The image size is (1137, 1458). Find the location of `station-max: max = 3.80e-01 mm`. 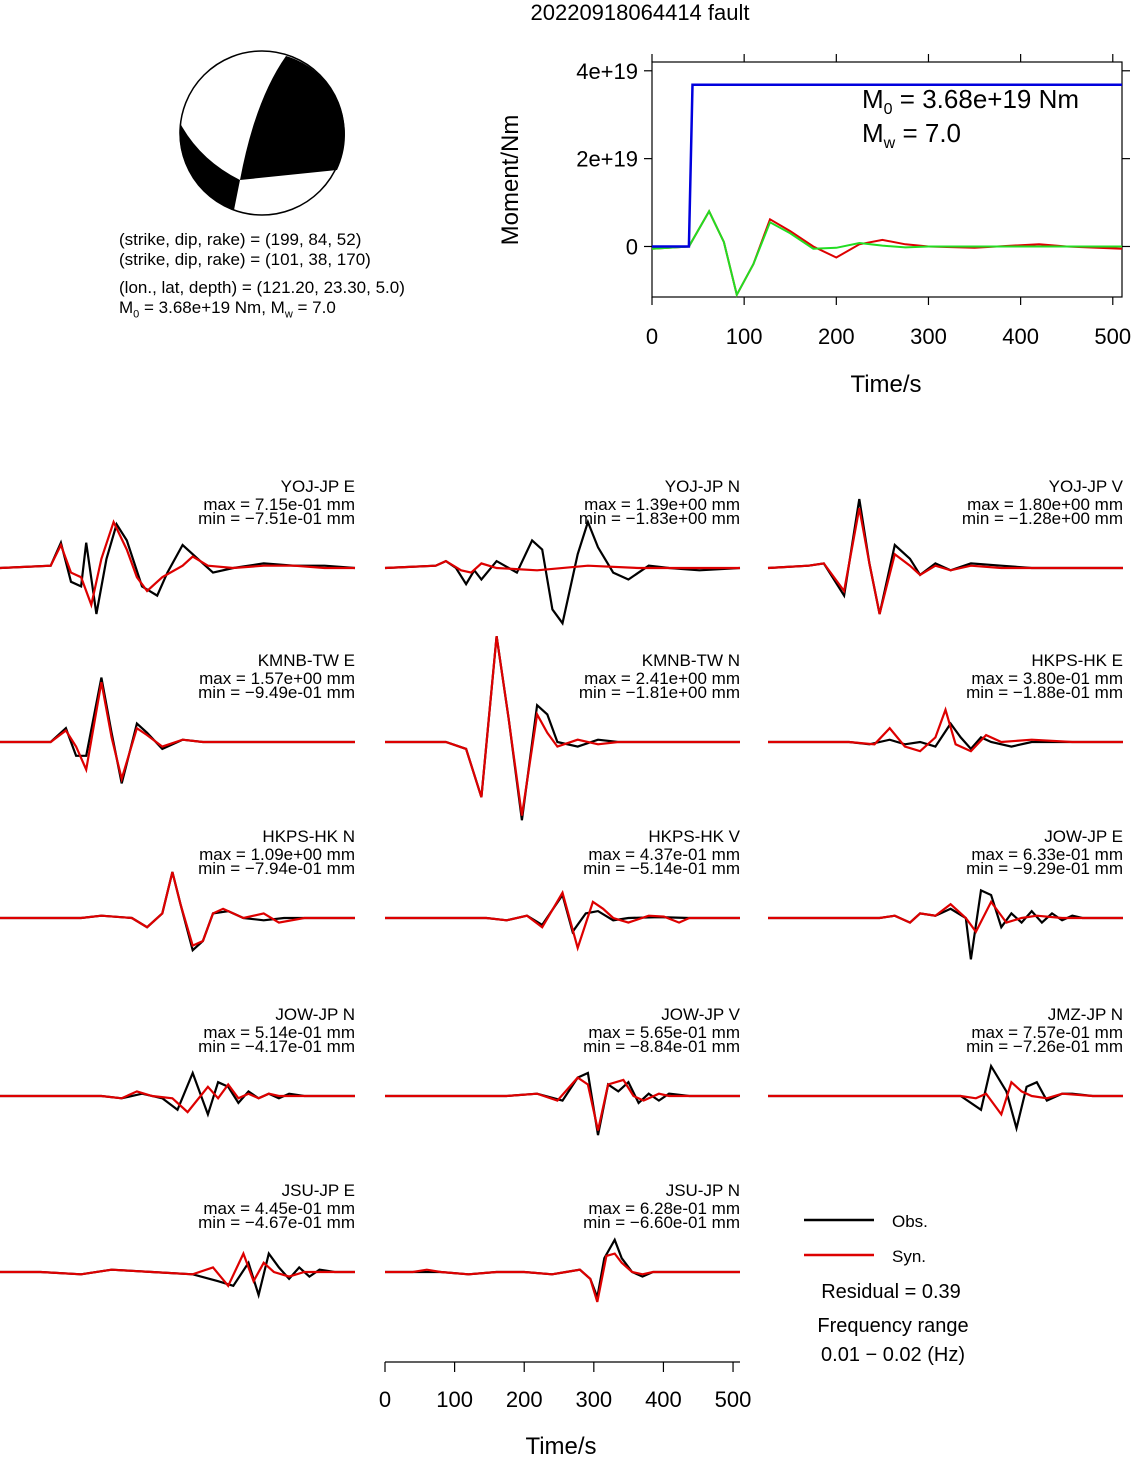

station-max: max = 3.80e-01 mm is located at coordinates (1047, 678).